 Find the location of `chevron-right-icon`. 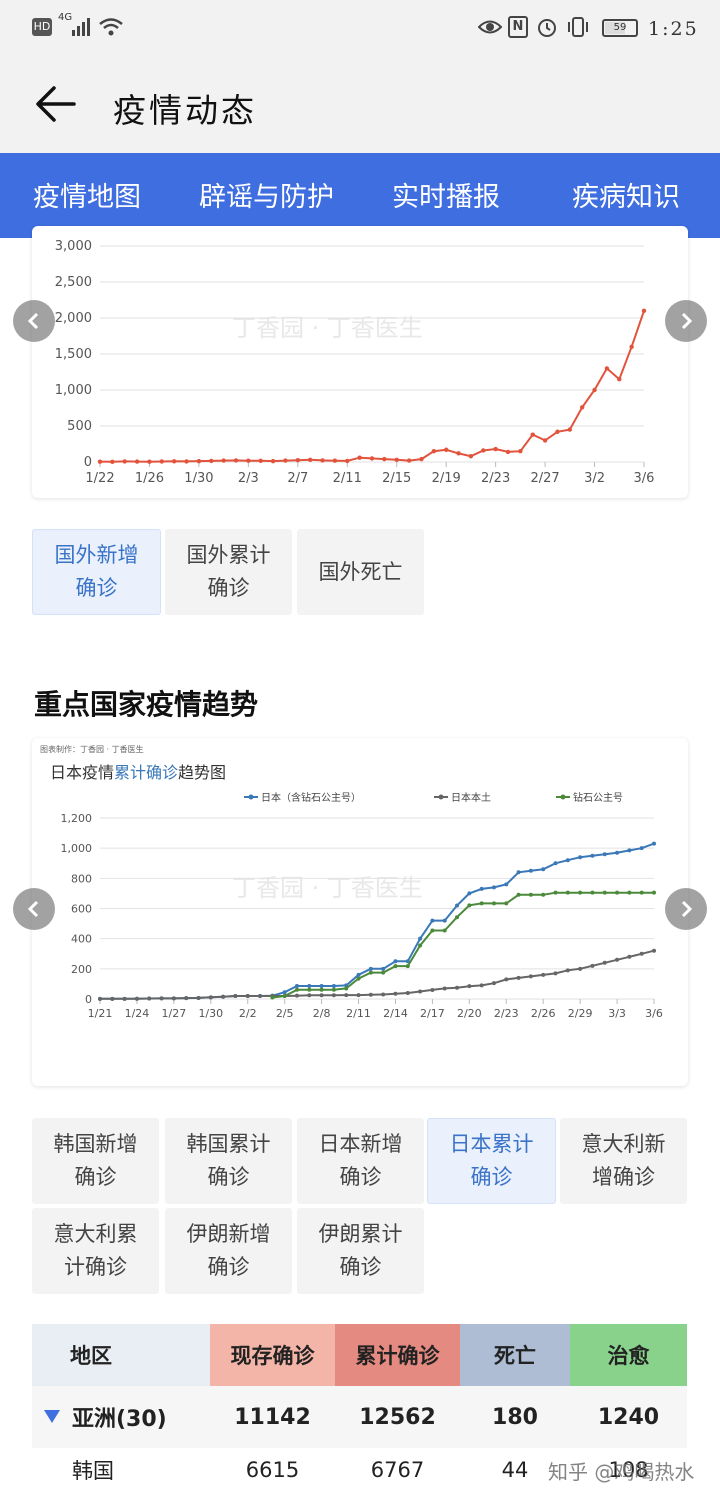

chevron-right-icon is located at coordinates (687, 321).